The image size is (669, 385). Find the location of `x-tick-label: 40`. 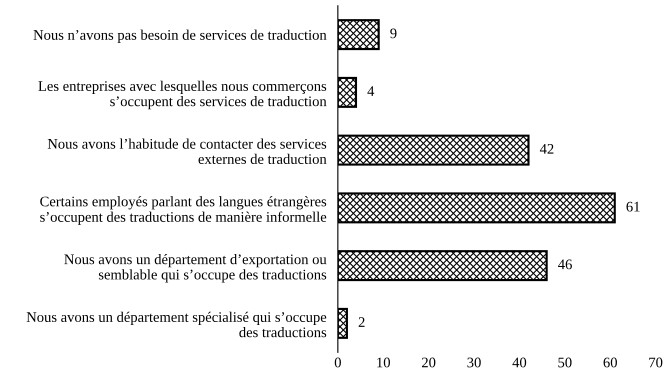

x-tick-label: 40 is located at coordinates (519, 363).